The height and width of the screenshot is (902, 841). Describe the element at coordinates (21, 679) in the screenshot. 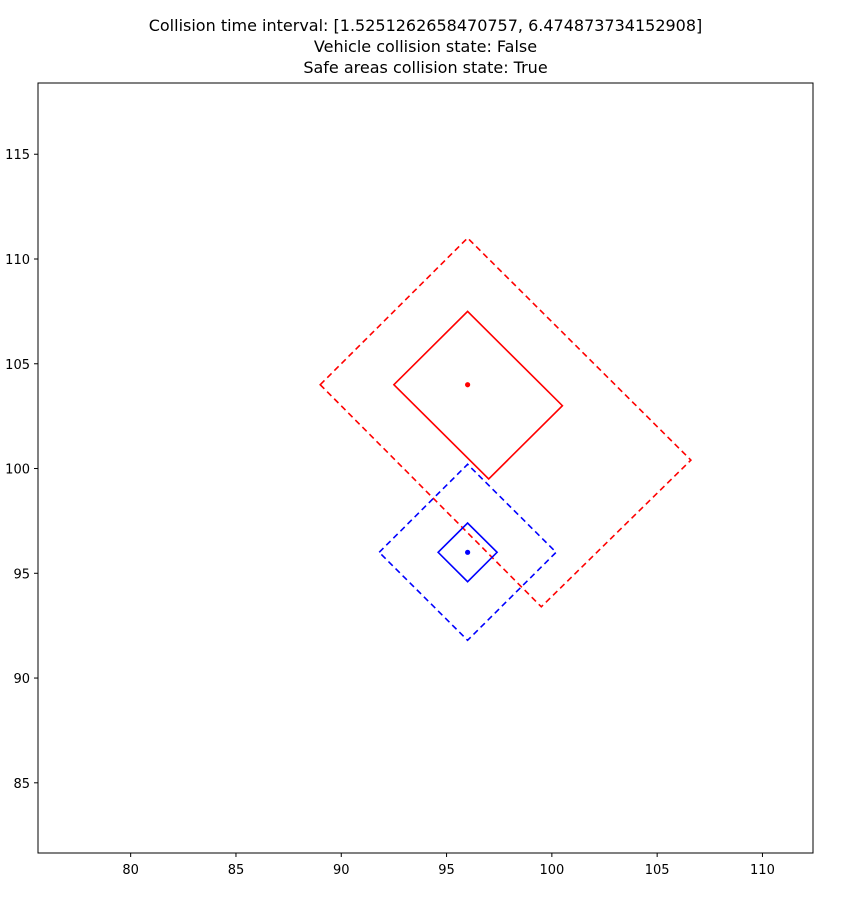

I see `y-tick-label: 90` at that location.